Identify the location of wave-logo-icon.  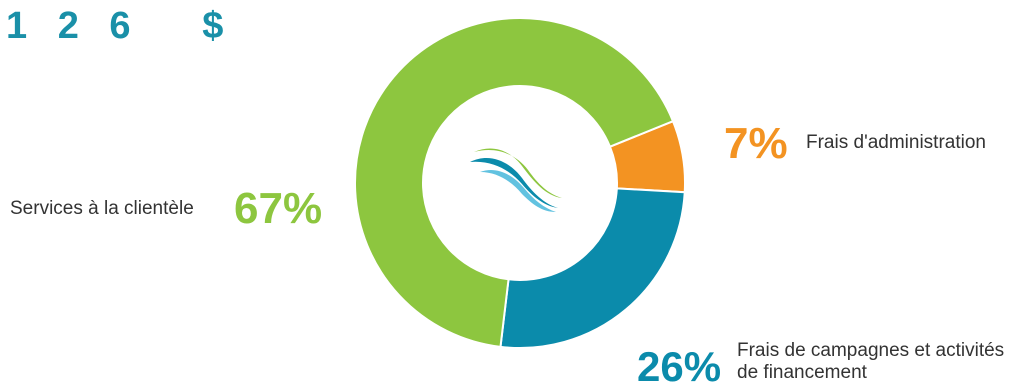
(516, 180).